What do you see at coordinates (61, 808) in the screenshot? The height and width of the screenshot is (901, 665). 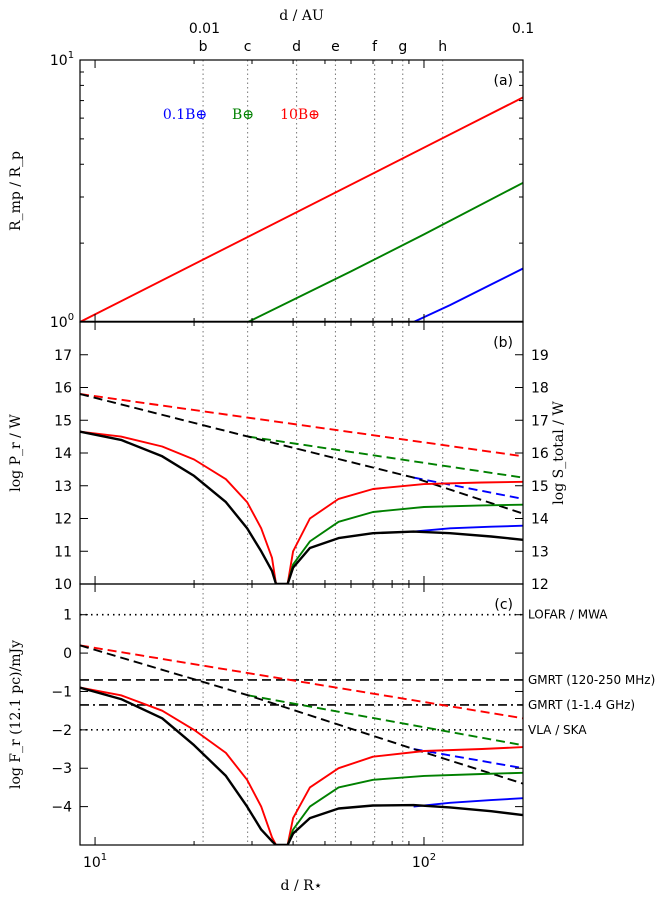 I see `y-tick-label: −4` at bounding box center [61, 808].